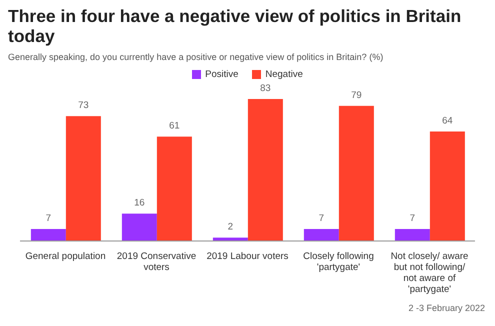  I want to click on text: 2 -3 February 2022, so click(446, 308).